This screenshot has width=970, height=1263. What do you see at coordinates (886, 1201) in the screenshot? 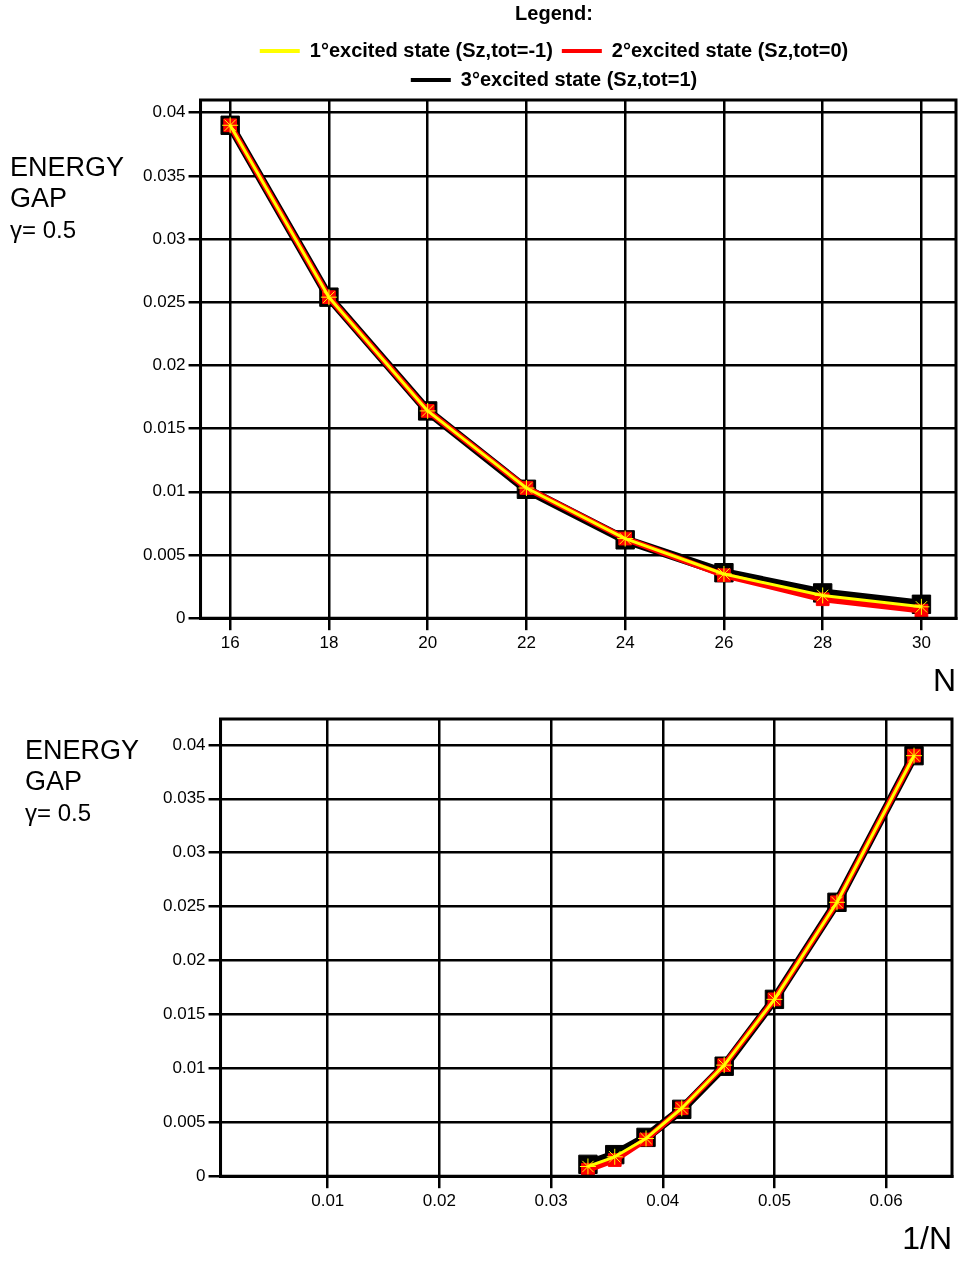
I see `x-tick-label: 0.06` at bounding box center [886, 1201].